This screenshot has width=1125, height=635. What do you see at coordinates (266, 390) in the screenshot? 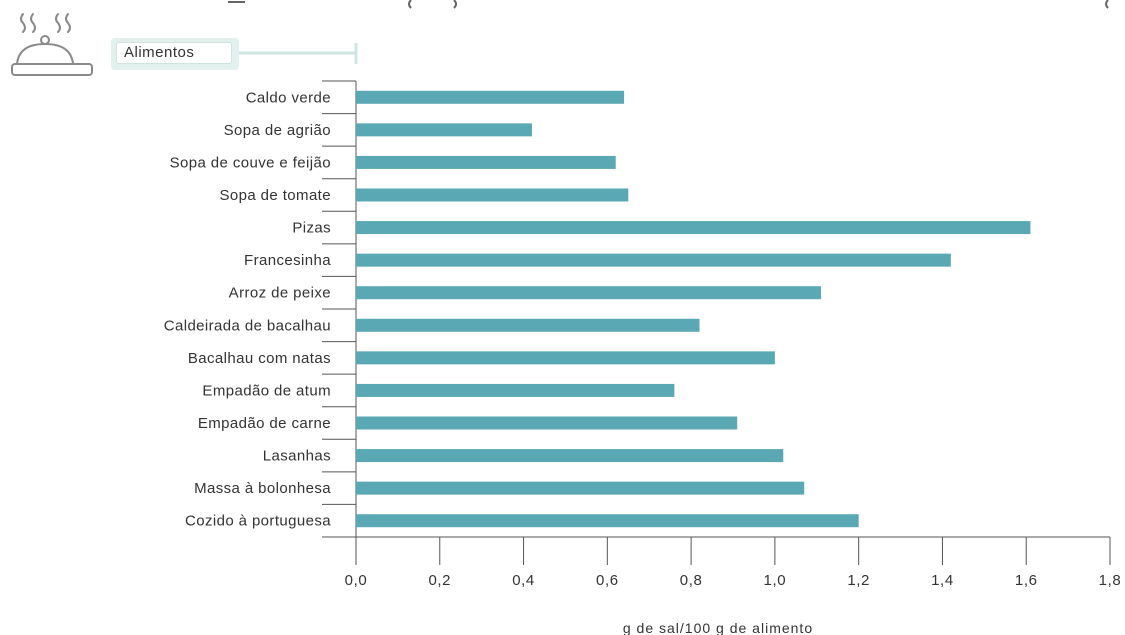
I see `category-label: Empadão de atum` at bounding box center [266, 390].